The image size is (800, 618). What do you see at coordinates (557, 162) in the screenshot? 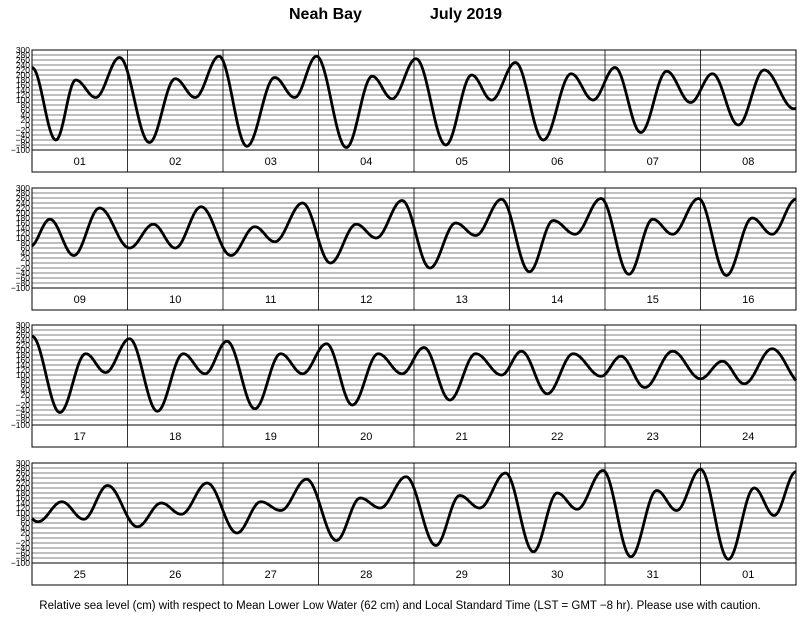
I see `day-label: 06` at bounding box center [557, 162].